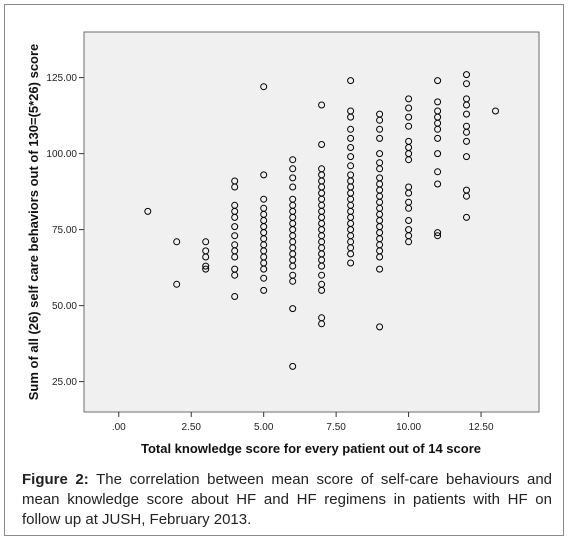 This screenshot has width=569, height=541. Describe the element at coordinates (61, 78) in the screenshot. I see `y-tick-label: 125.00` at that location.